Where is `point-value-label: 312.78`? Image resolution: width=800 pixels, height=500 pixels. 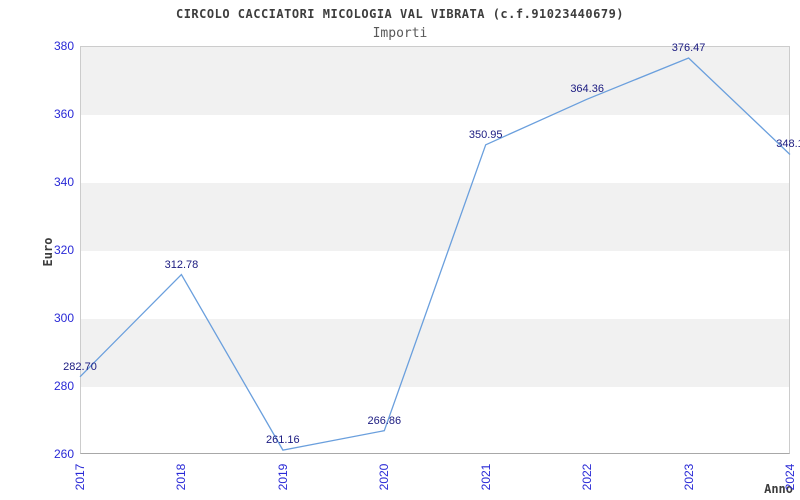 point-value-label: 312.78 is located at coordinates (181, 264).